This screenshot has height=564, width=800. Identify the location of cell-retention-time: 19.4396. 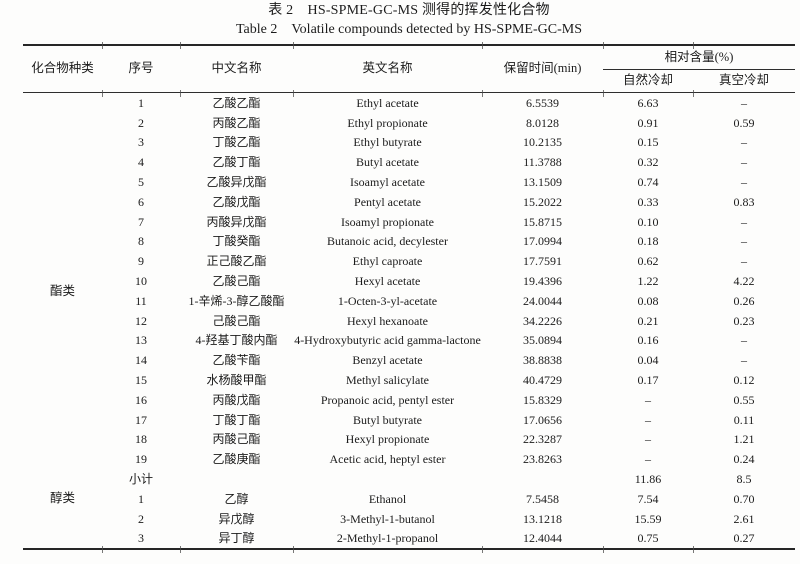
(542, 281).